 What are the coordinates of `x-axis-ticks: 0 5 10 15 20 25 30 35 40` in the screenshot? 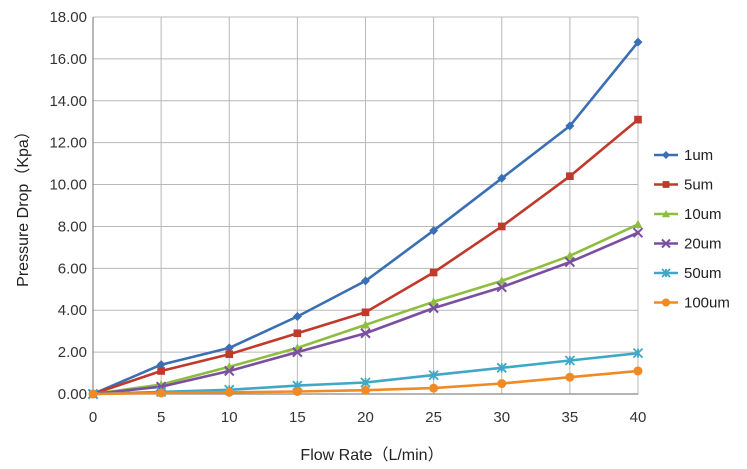 It's located at (368, 417).